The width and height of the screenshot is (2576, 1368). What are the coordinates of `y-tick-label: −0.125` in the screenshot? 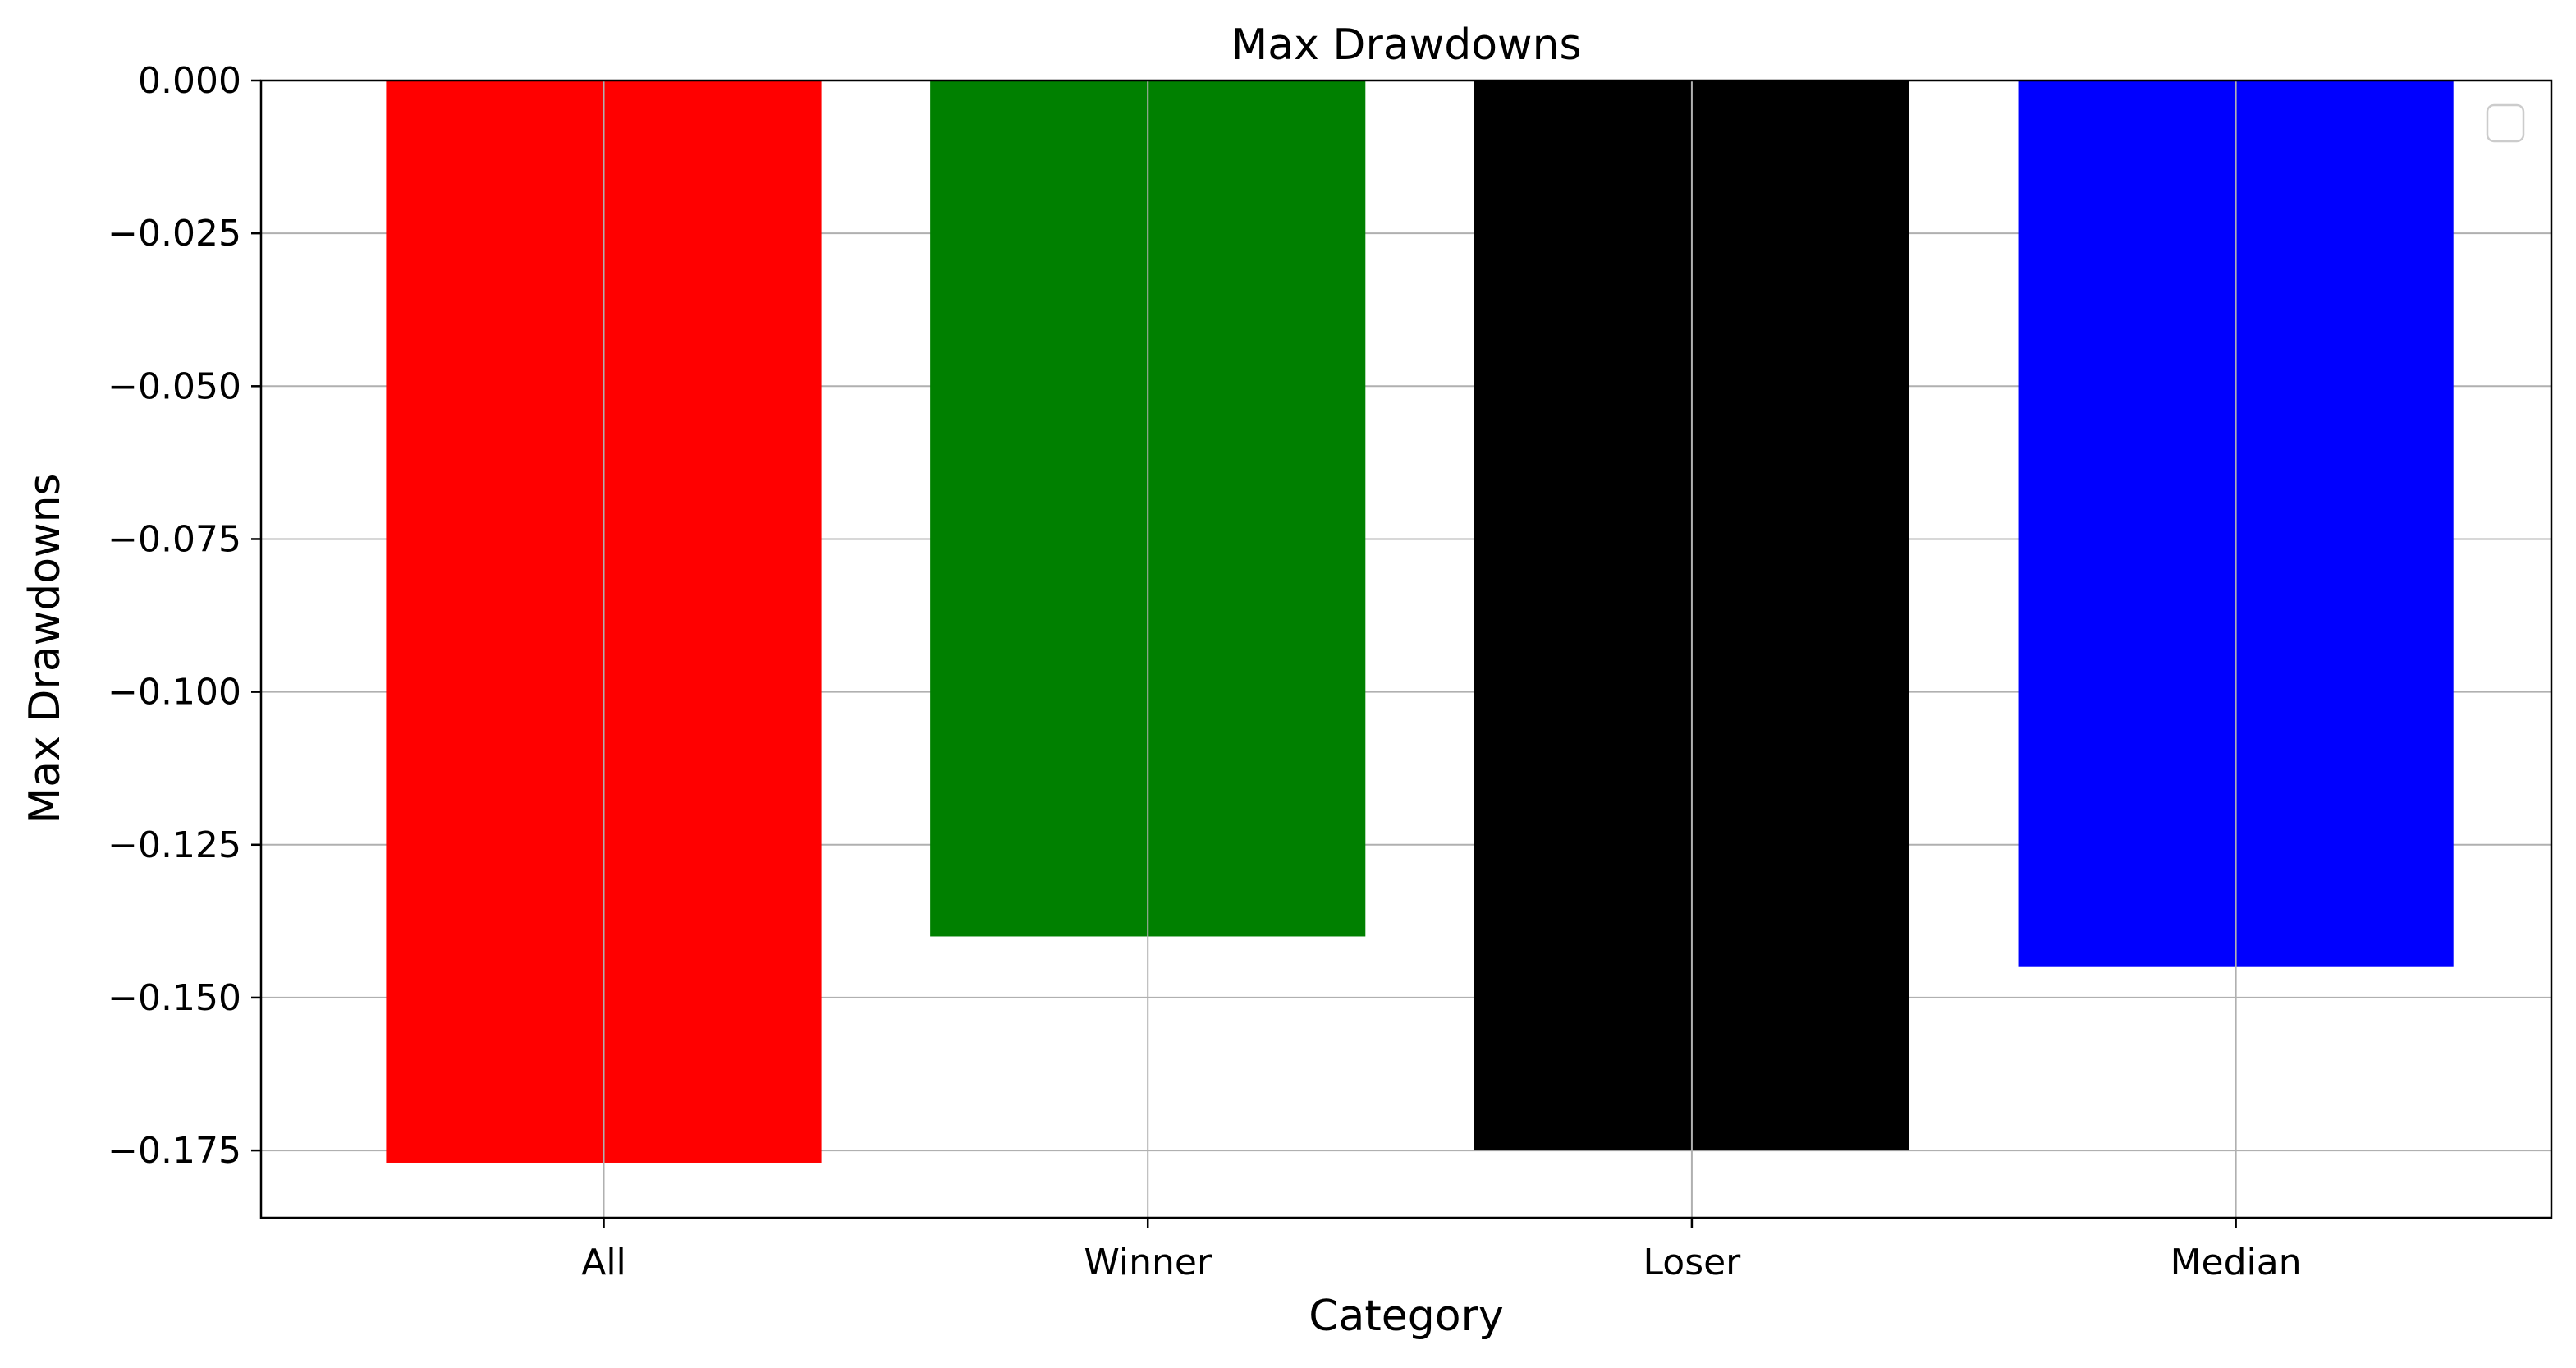 It's located at (174, 845).